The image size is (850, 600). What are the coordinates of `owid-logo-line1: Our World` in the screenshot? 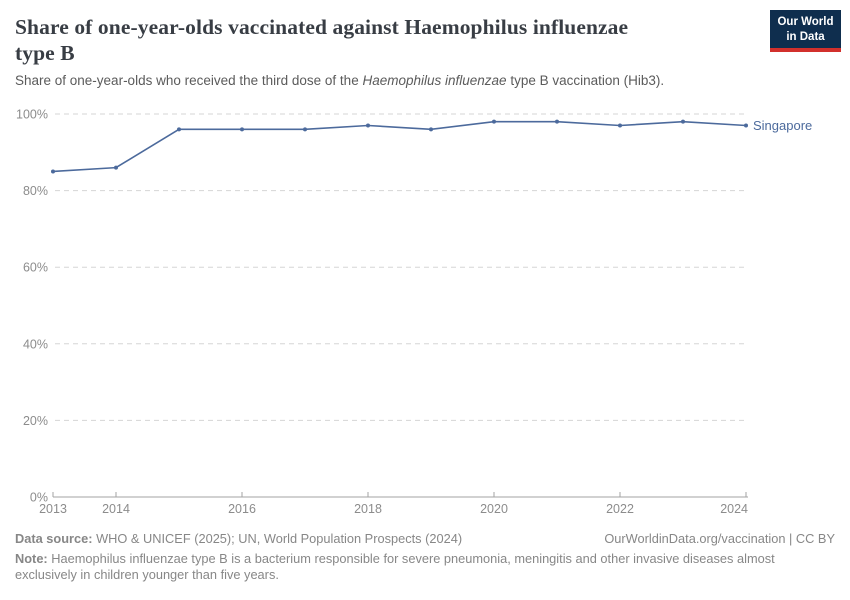 It's located at (805, 22).